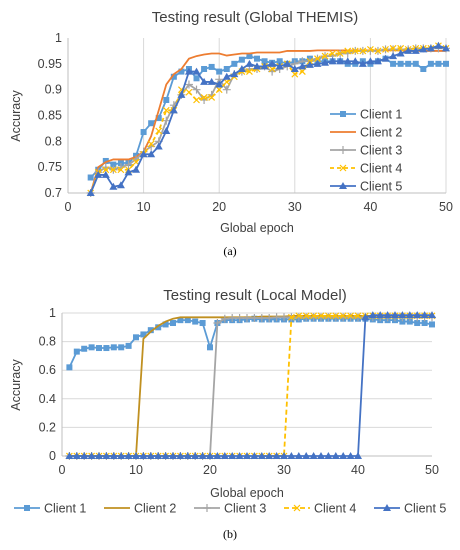  Describe the element at coordinates (53, 141) in the screenshot. I see `y-tick-label: 0.8` at that location.